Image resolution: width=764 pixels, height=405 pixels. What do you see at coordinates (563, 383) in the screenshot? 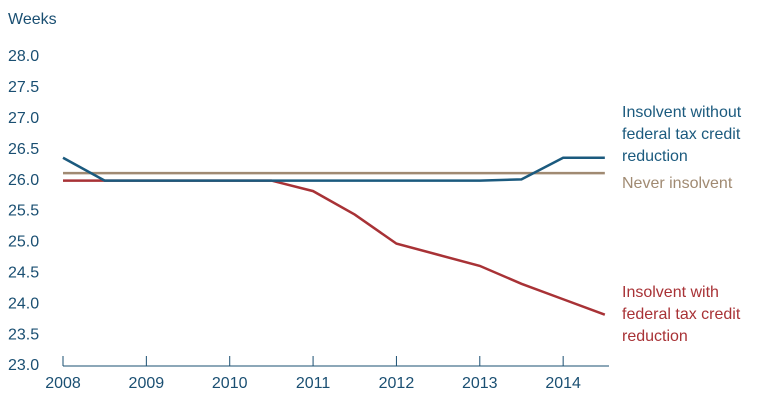
I see `x-tick-label: 2014` at bounding box center [563, 383].